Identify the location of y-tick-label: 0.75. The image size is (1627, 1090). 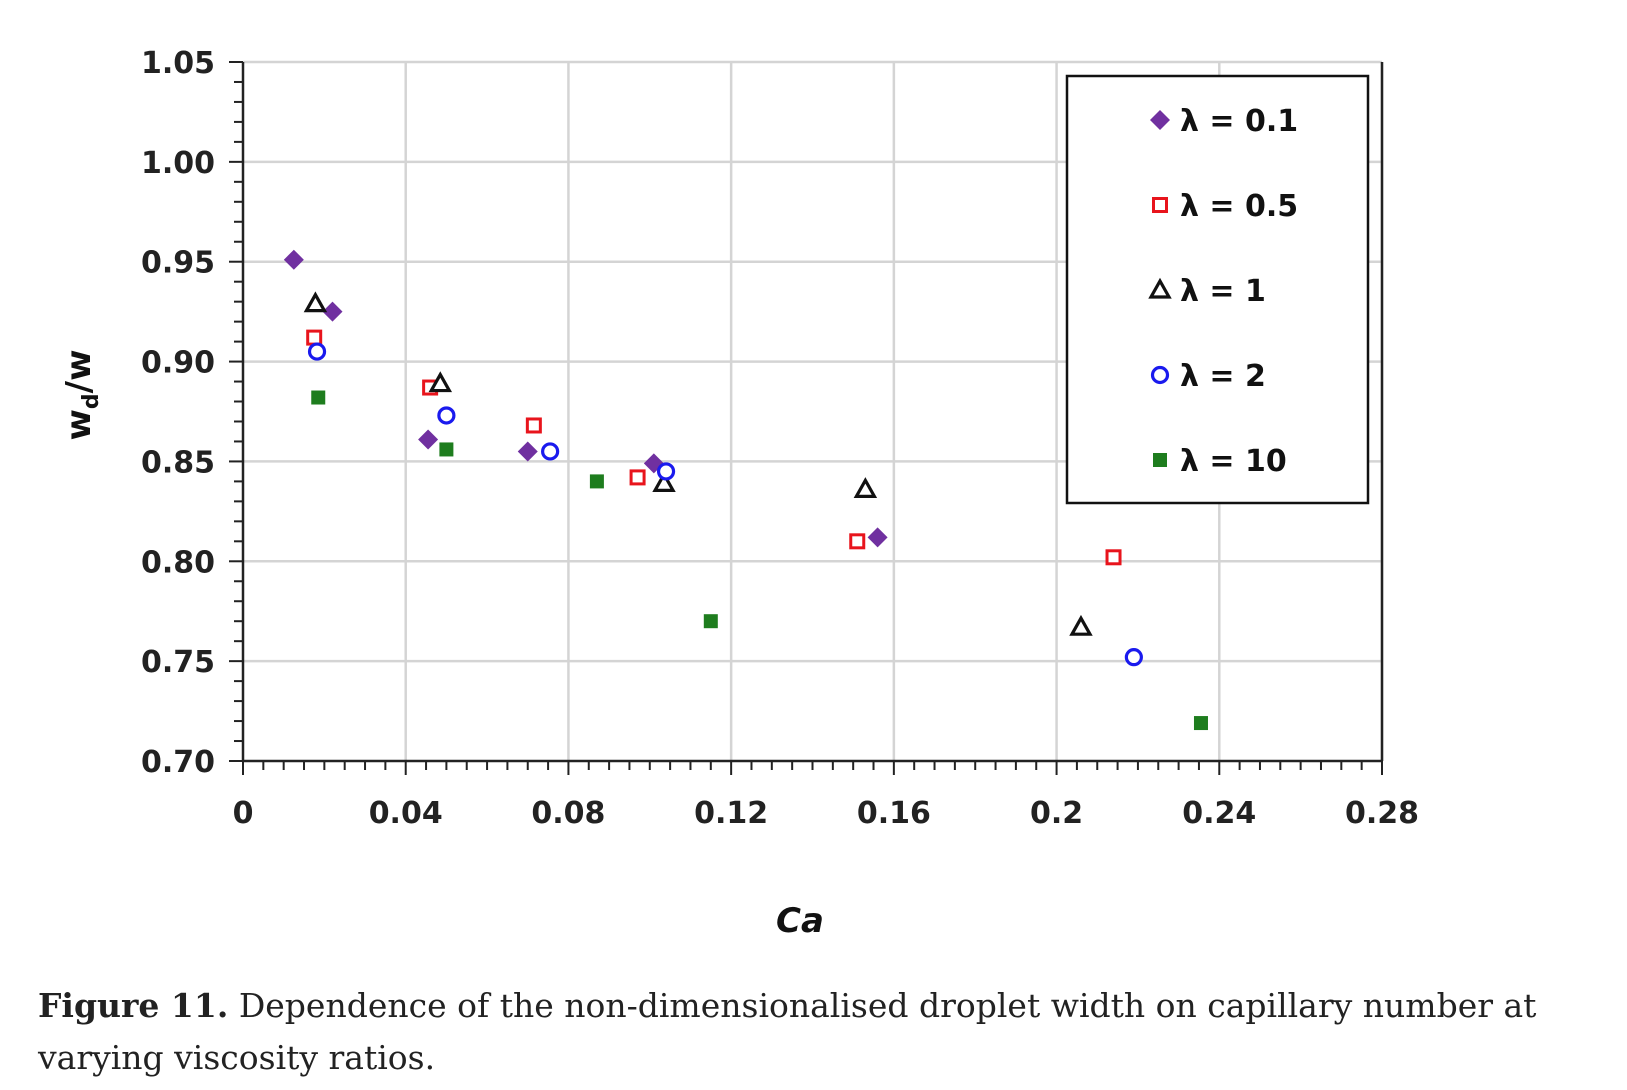
(178, 662).